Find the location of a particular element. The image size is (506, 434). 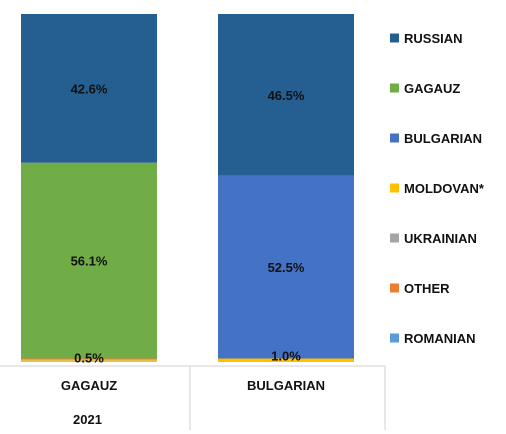

legend-swatch-ukrainian is located at coordinates (394, 238).